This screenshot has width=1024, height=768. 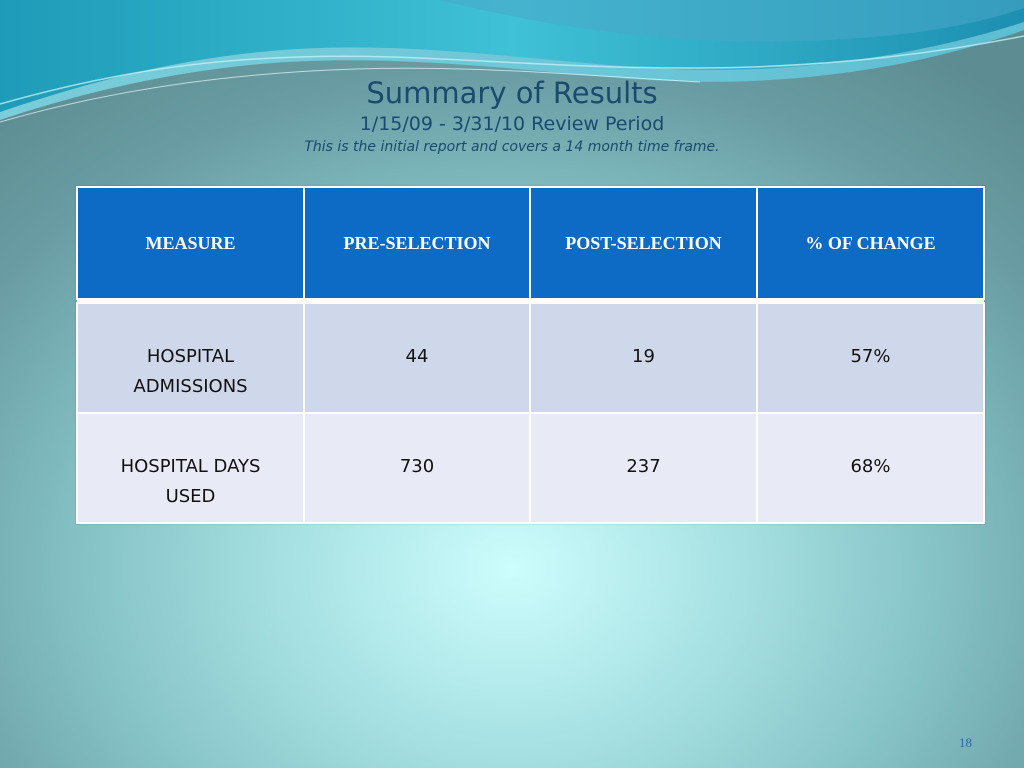 I want to click on measure-label-line1: HOSPITAL DAYS, so click(x=190, y=466).